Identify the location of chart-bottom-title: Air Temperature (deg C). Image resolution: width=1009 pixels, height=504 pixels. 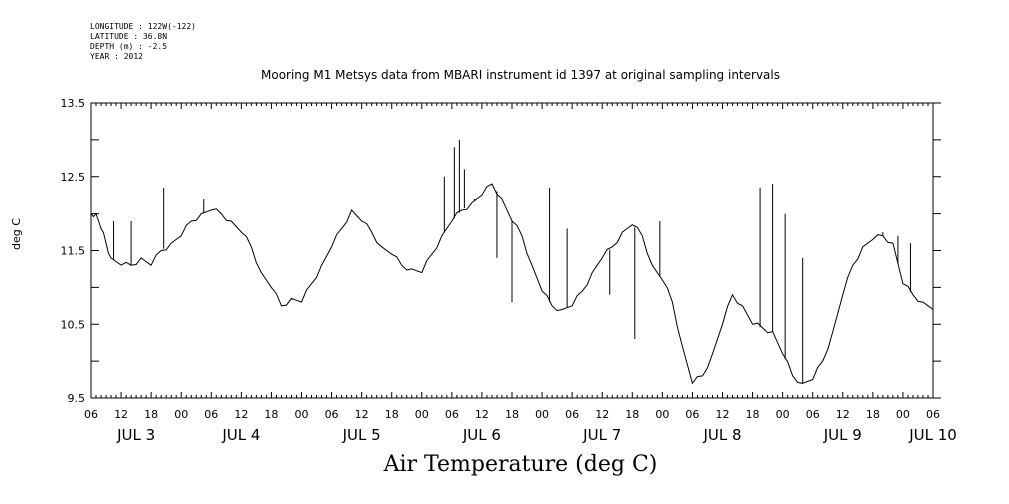
(520, 464).